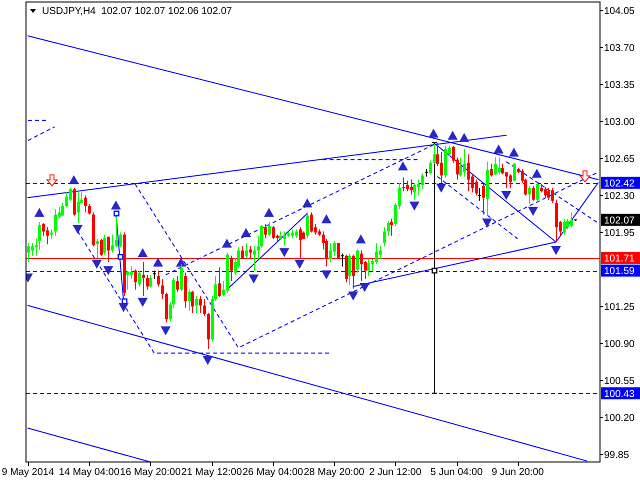 The image size is (640, 480). Describe the element at coordinates (137, 11) in the screenshot. I see `chart-title: USDJPY,H4 102.07 102.07 102.06 102.07` at that location.